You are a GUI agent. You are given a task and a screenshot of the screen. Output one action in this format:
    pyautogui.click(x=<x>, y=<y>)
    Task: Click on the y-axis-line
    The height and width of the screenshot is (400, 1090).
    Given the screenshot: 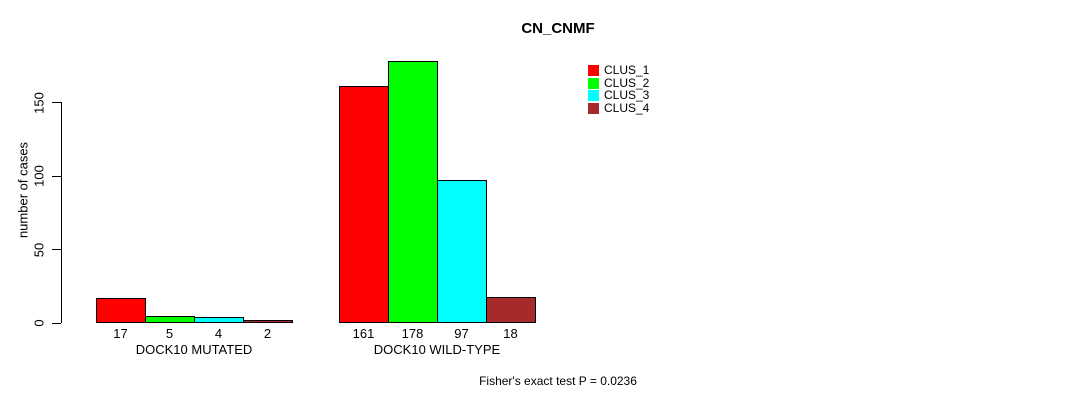 What is the action you would take?
    pyautogui.click(x=61, y=212)
    